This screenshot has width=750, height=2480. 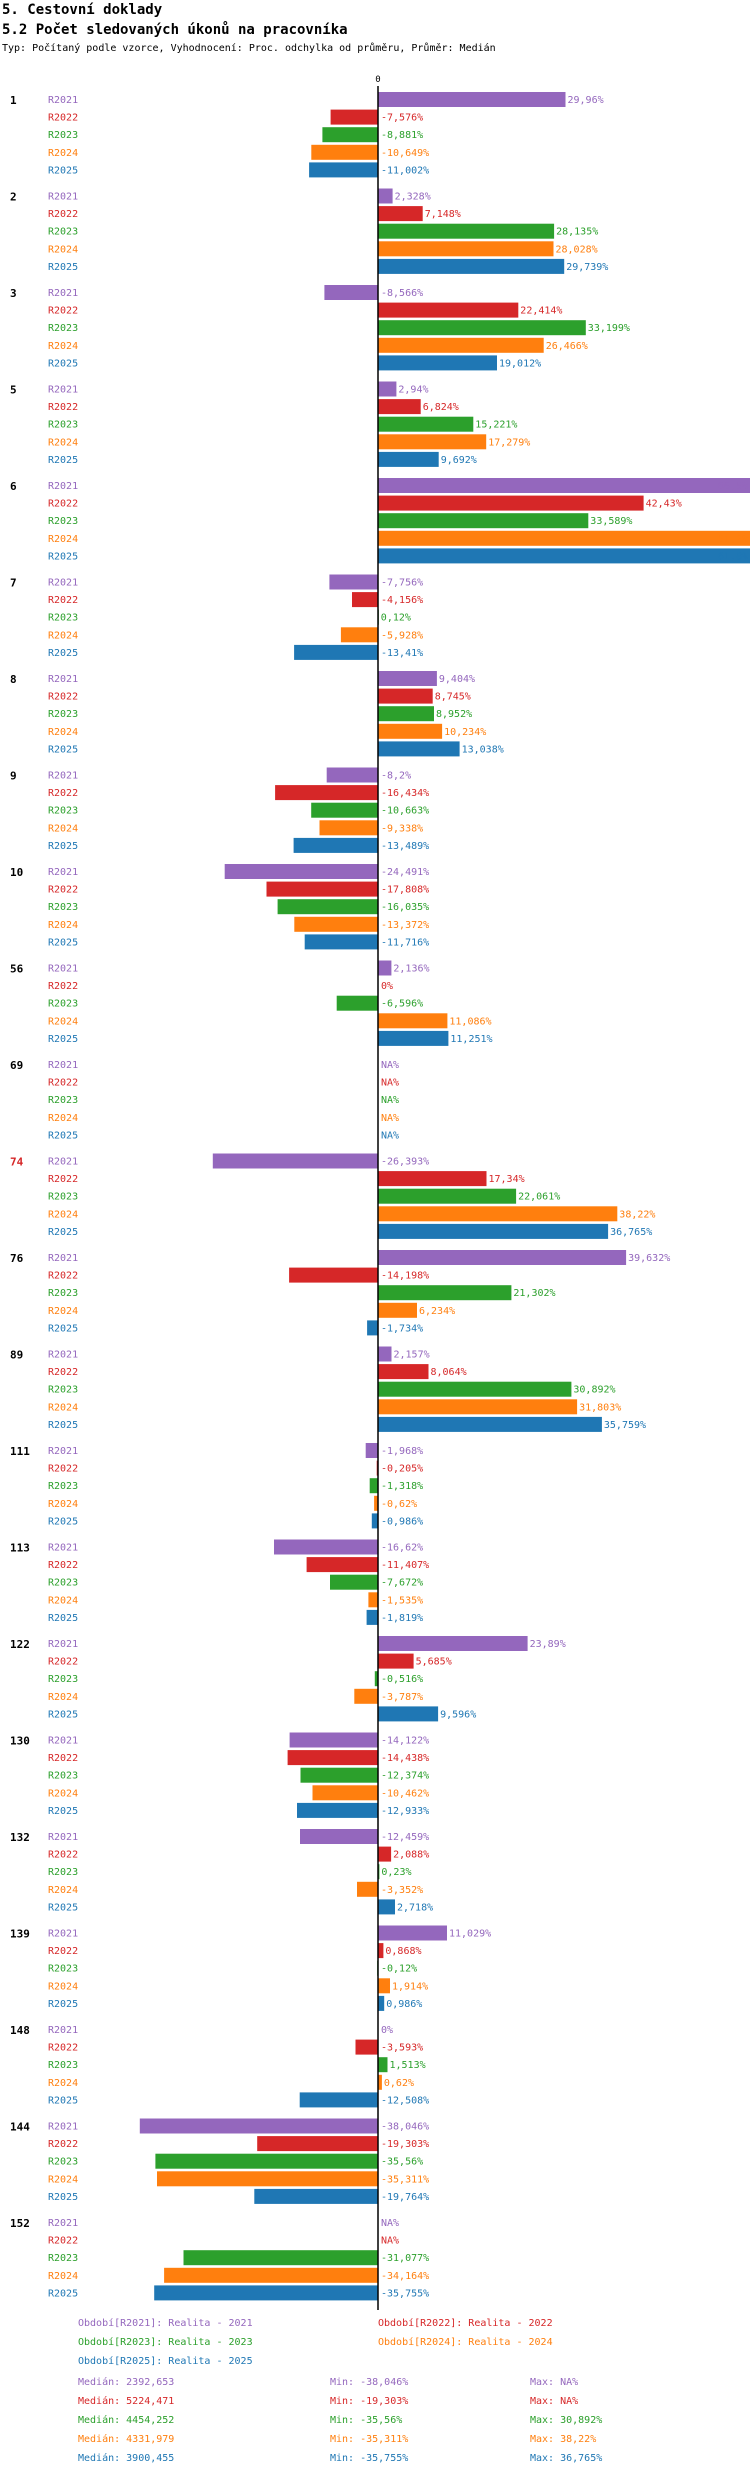 I want to click on data-label: -1,819%, so click(x=402, y=1618).